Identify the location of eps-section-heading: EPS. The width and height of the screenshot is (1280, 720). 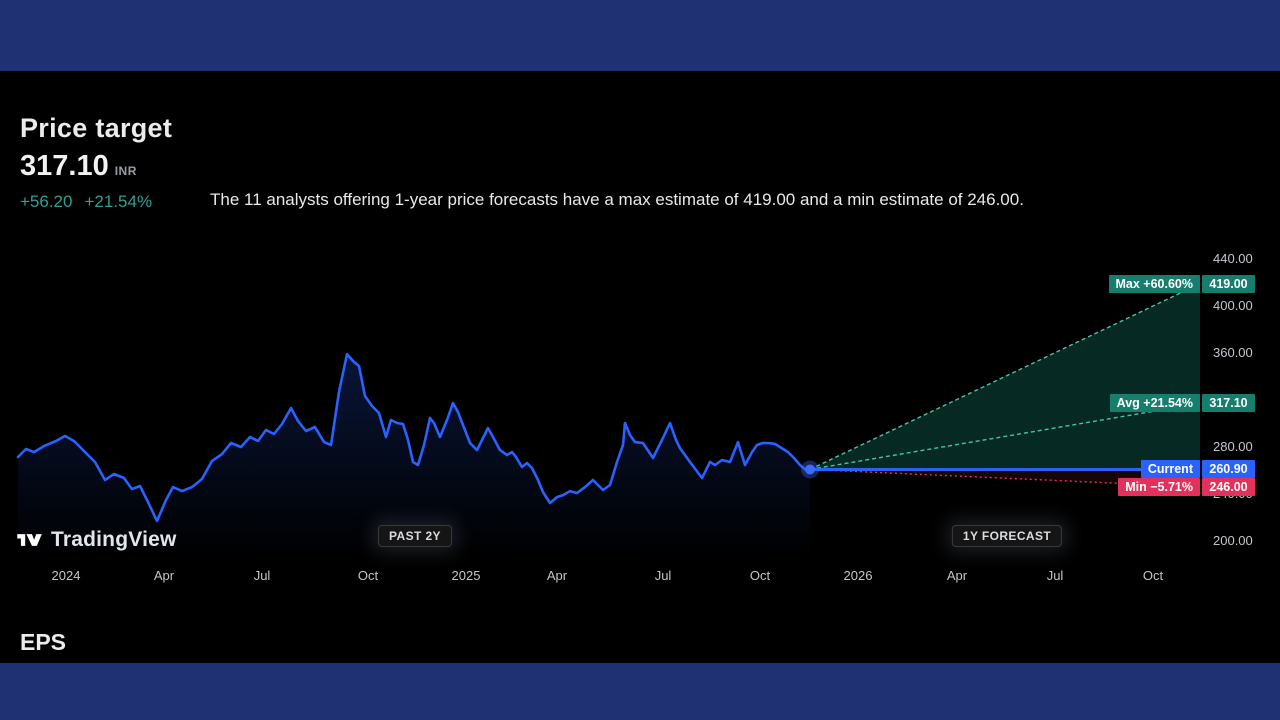
(43, 642).